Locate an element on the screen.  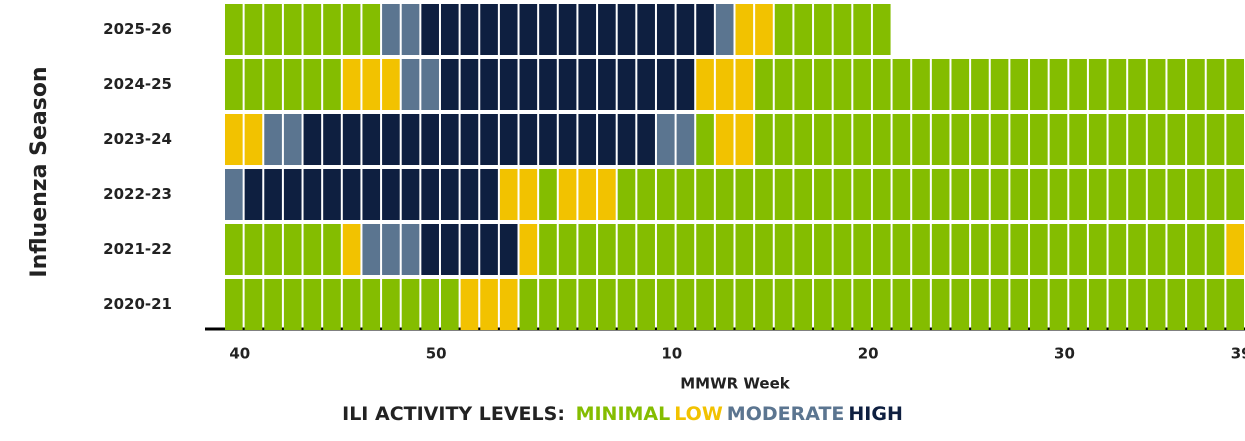
row-label: 2020-21 is located at coordinates (137, 304).